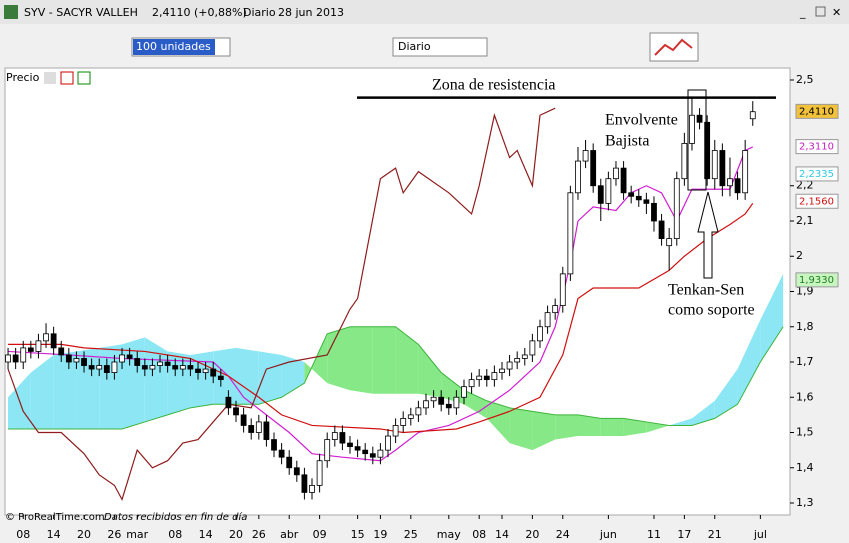 Image resolution: width=849 pixels, height=543 pixels. What do you see at coordinates (805, 432) in the screenshot?
I see `y-tick-label: 1,5` at bounding box center [805, 432].